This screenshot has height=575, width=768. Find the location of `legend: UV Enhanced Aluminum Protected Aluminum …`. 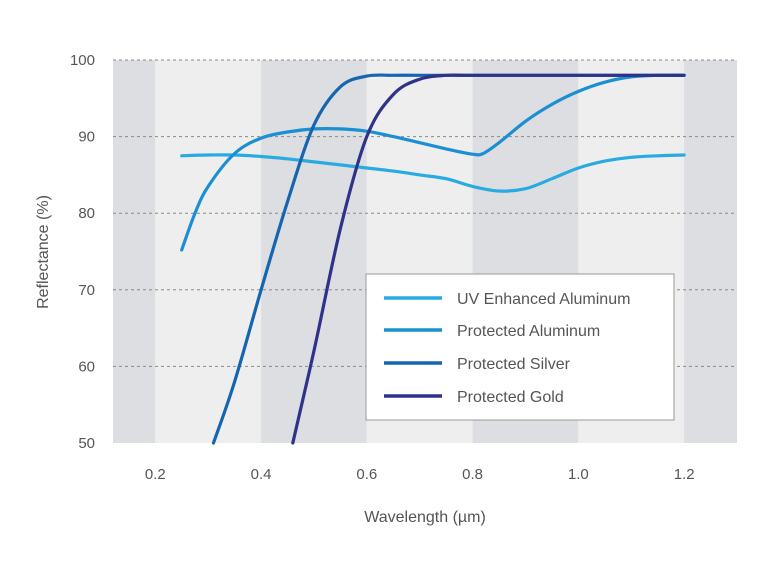

legend: UV Enhanced Aluminum Protected Aluminum … is located at coordinates (520, 347).